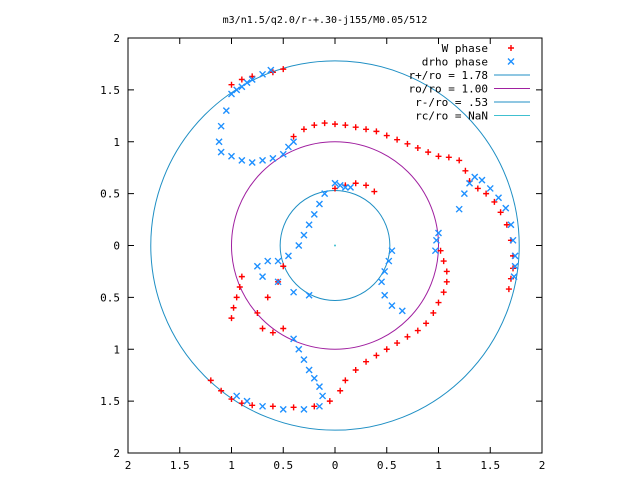 This screenshot has height=485, width=640. I want to click on legend-label: r-/ro = .53, so click(451, 102).